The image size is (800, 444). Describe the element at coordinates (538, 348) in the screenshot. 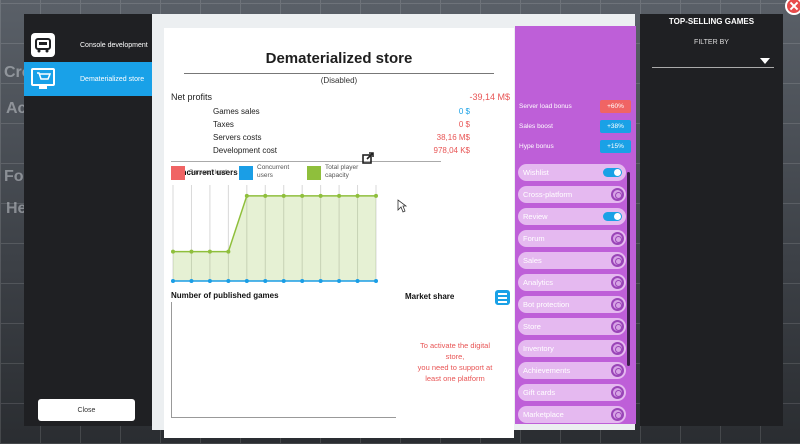

I see `feature-label: Inventory` at that location.